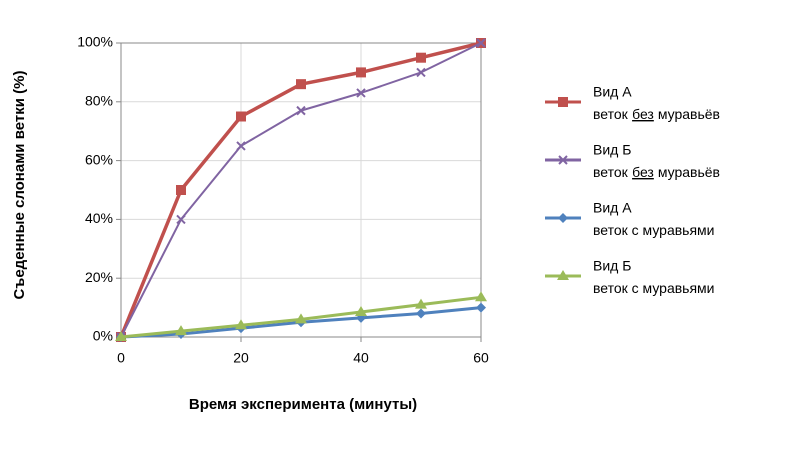 The image size is (786, 454). Describe the element at coordinates (99, 101) in the screenshot. I see `y-tick-label: 80%` at that location.